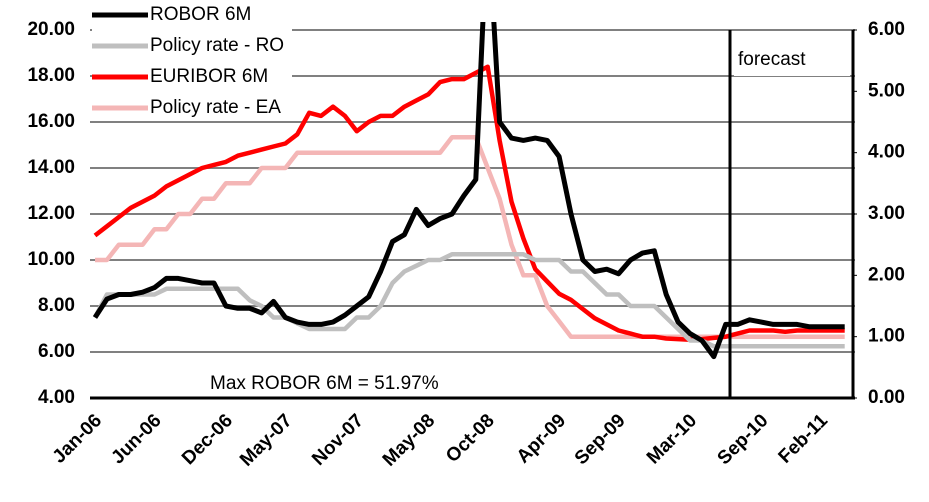  What do you see at coordinates (215, 107) in the screenshot?
I see `legend-label: Policy rate - EA` at bounding box center [215, 107].